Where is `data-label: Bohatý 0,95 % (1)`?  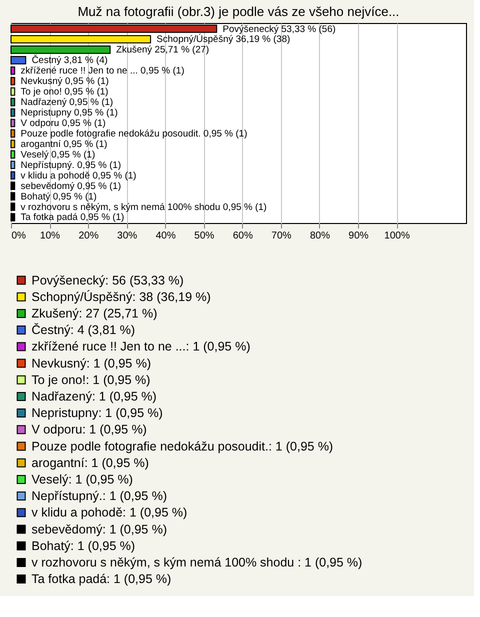
data-label: Bohatý 0,95 % (1) is located at coordinates (58, 196).